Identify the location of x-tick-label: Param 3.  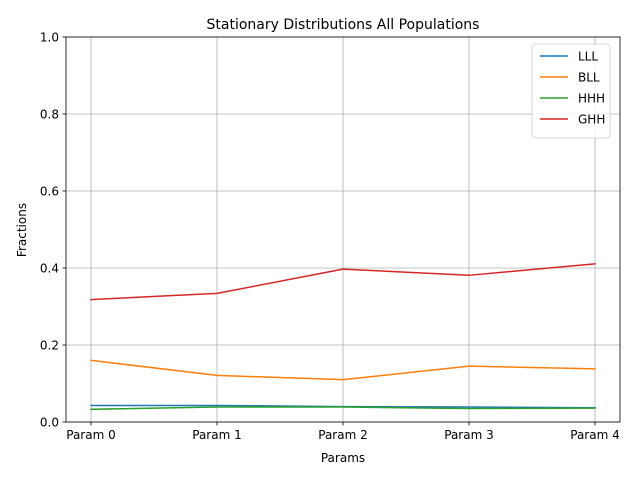
(468, 435).